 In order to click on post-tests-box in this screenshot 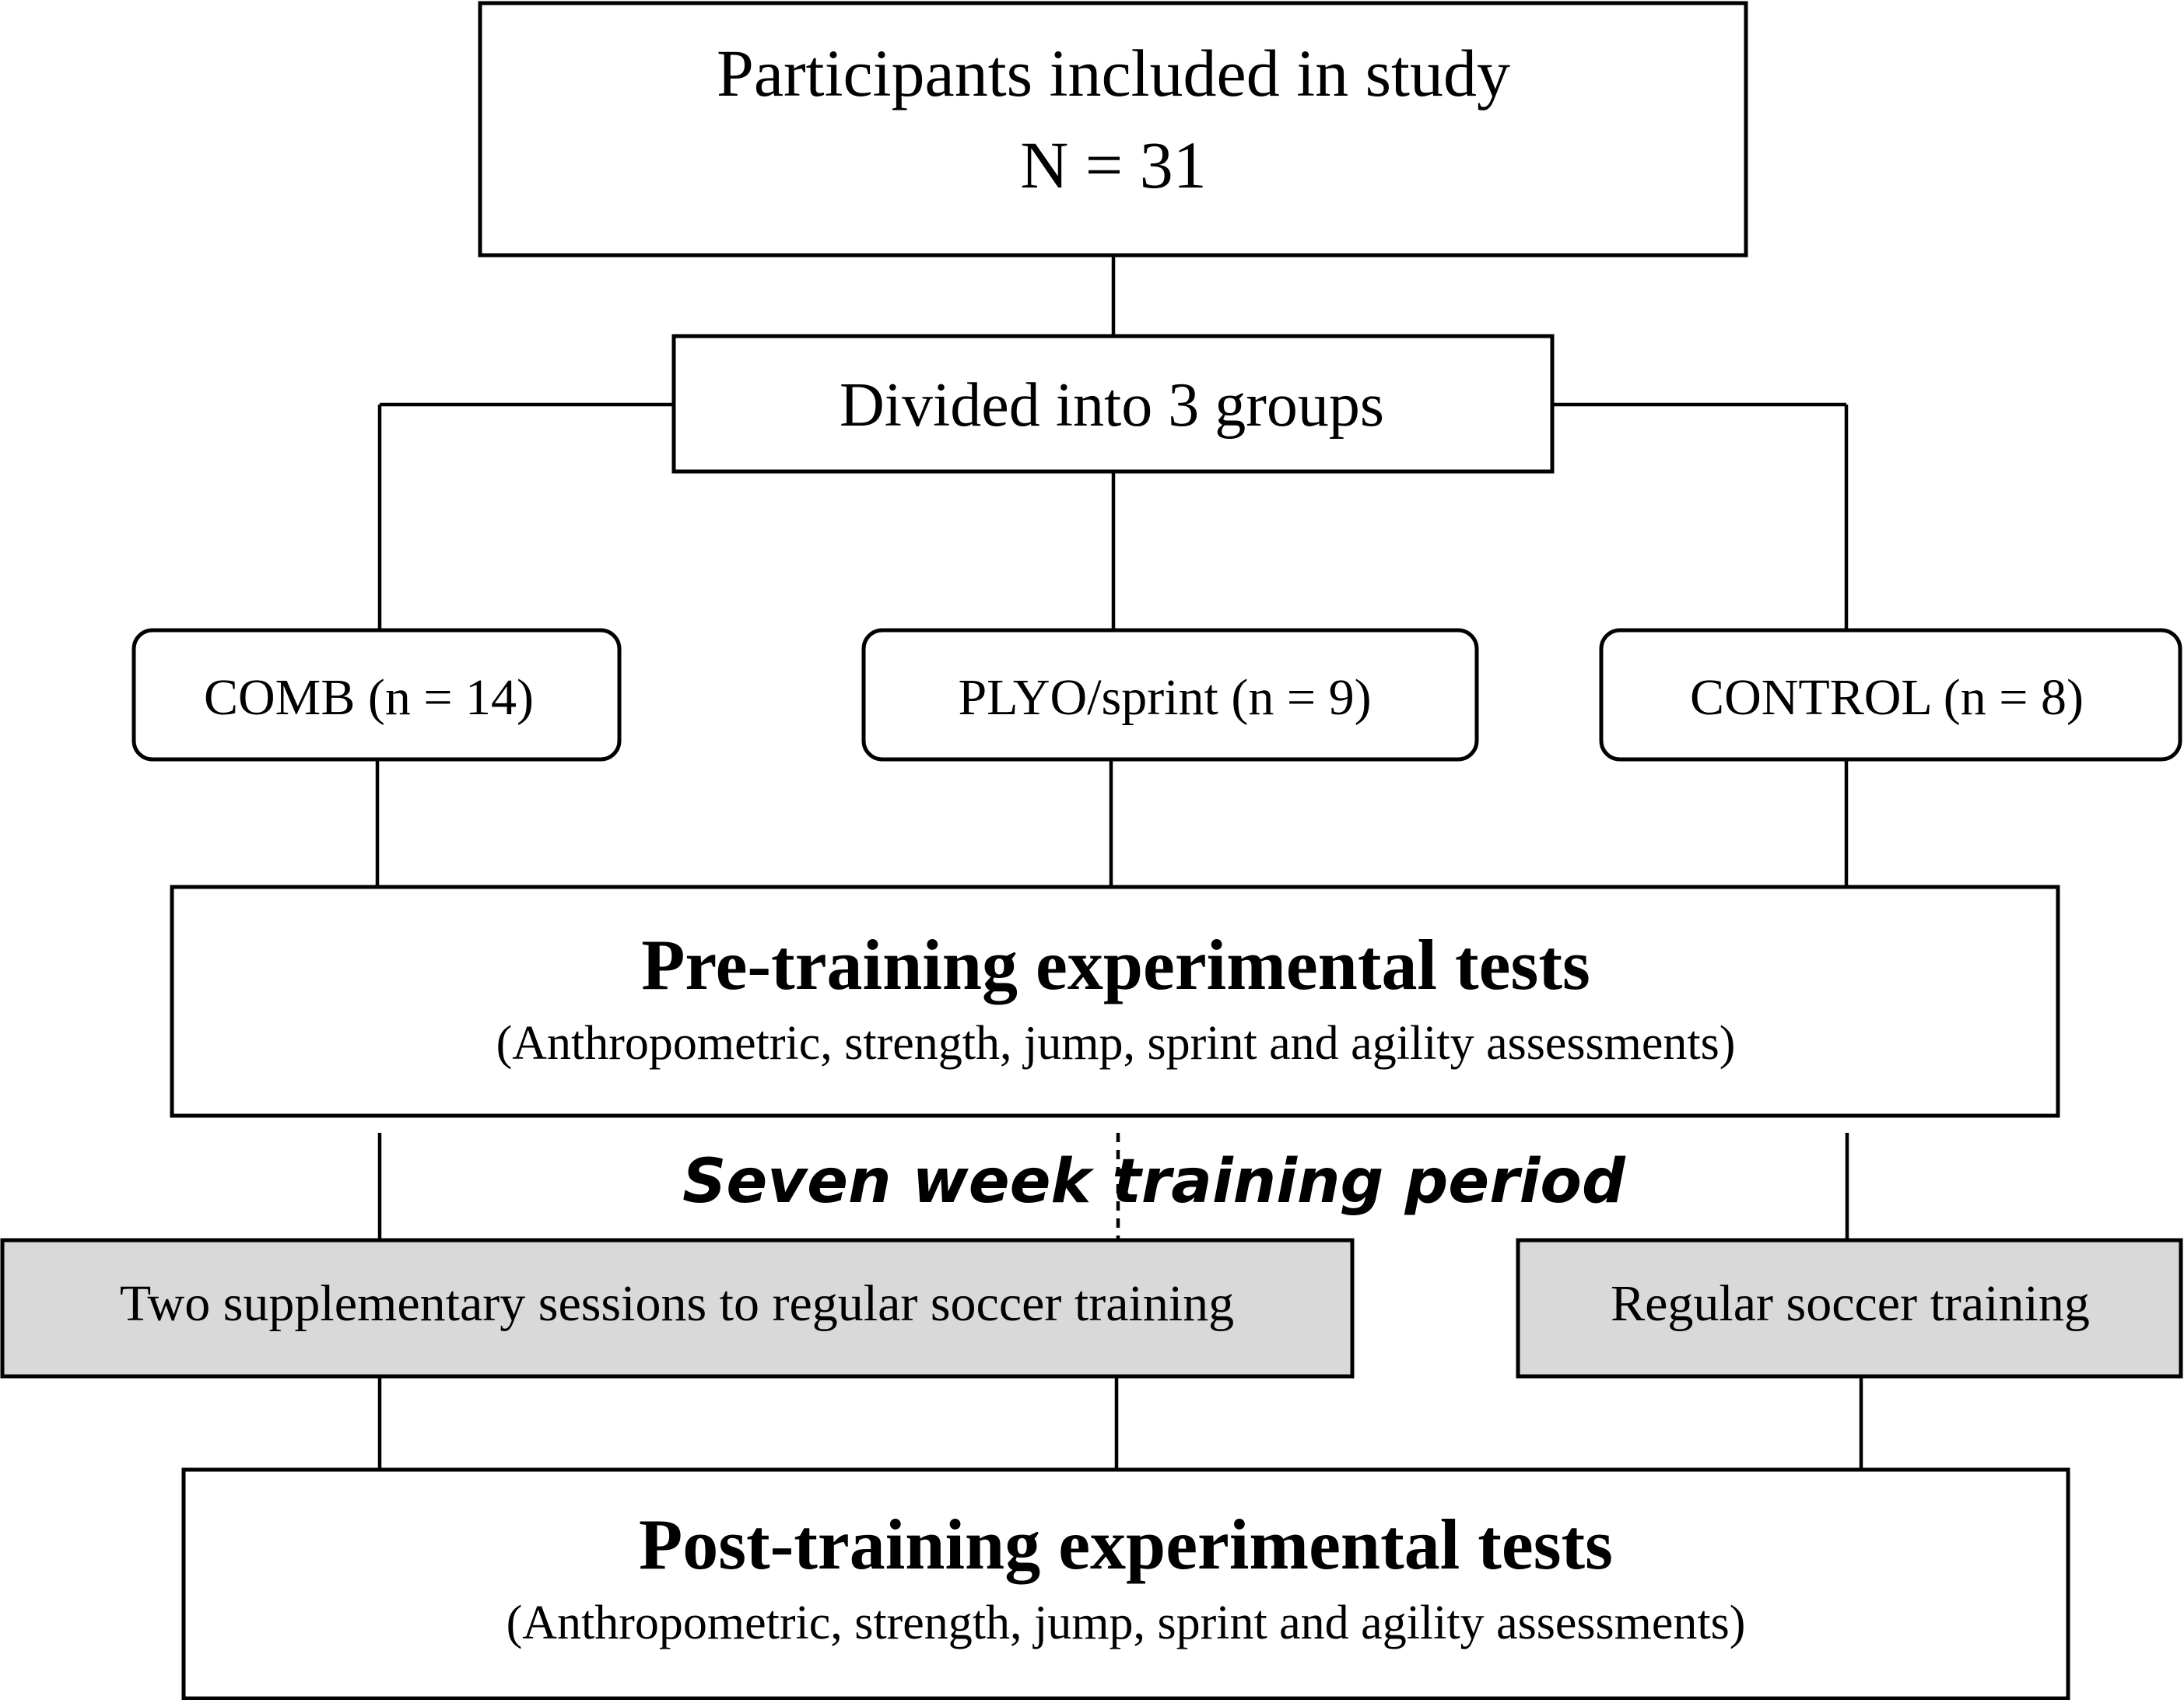, I will do `click(1125, 1584)`.